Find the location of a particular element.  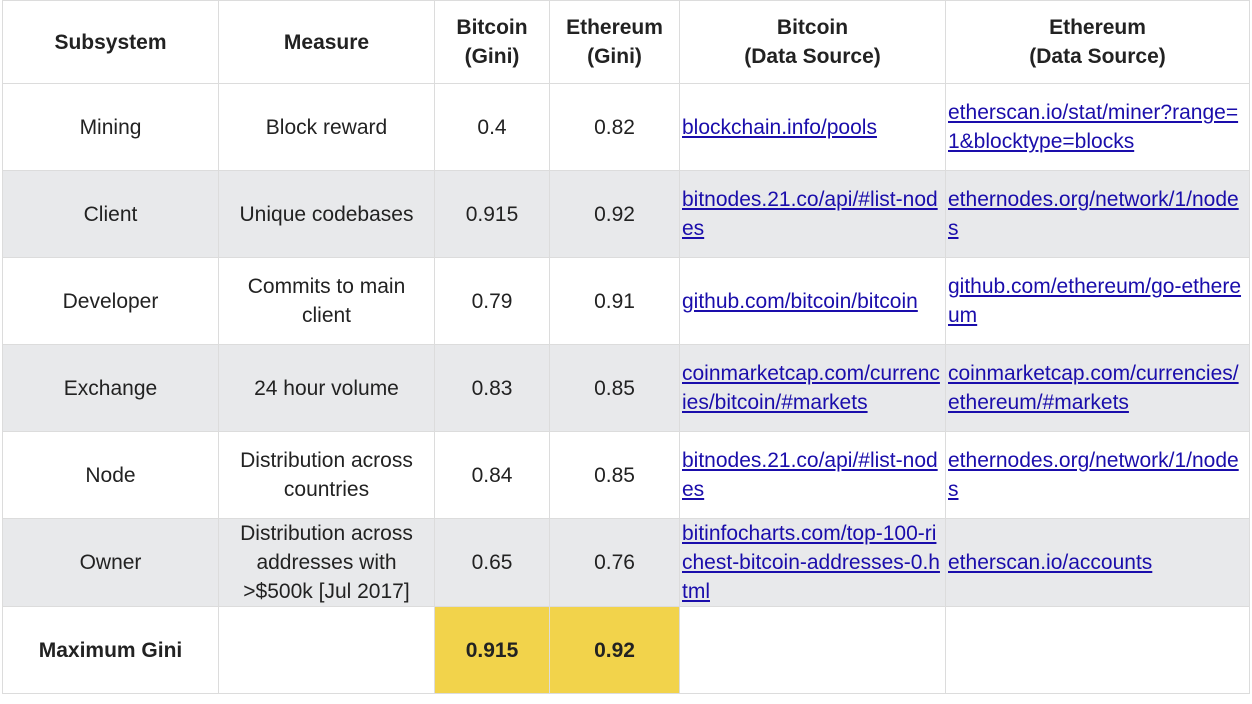

bitcoin-gini-cell: 0.79 is located at coordinates (492, 301).